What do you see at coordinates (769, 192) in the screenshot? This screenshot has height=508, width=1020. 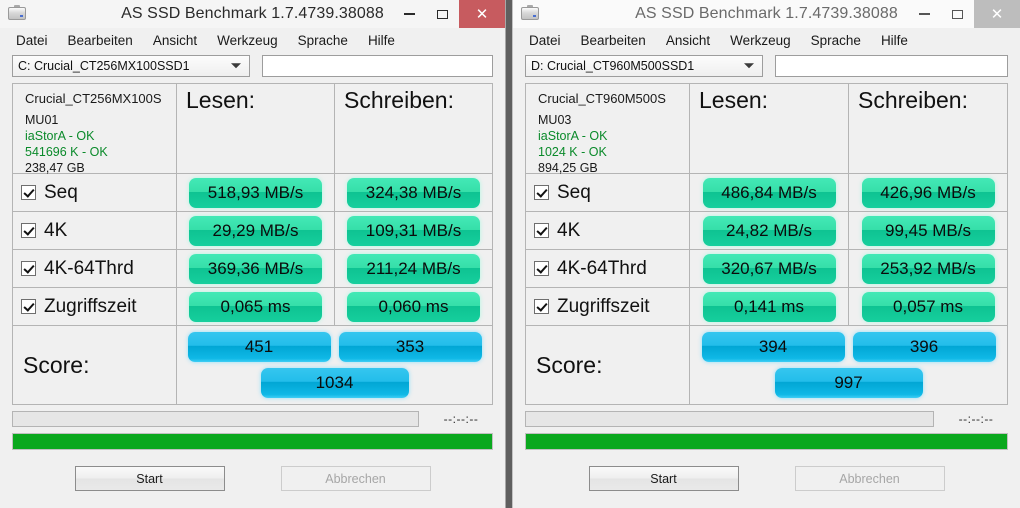 I see `read-value-cell: 486,84 MB/s` at bounding box center [769, 192].